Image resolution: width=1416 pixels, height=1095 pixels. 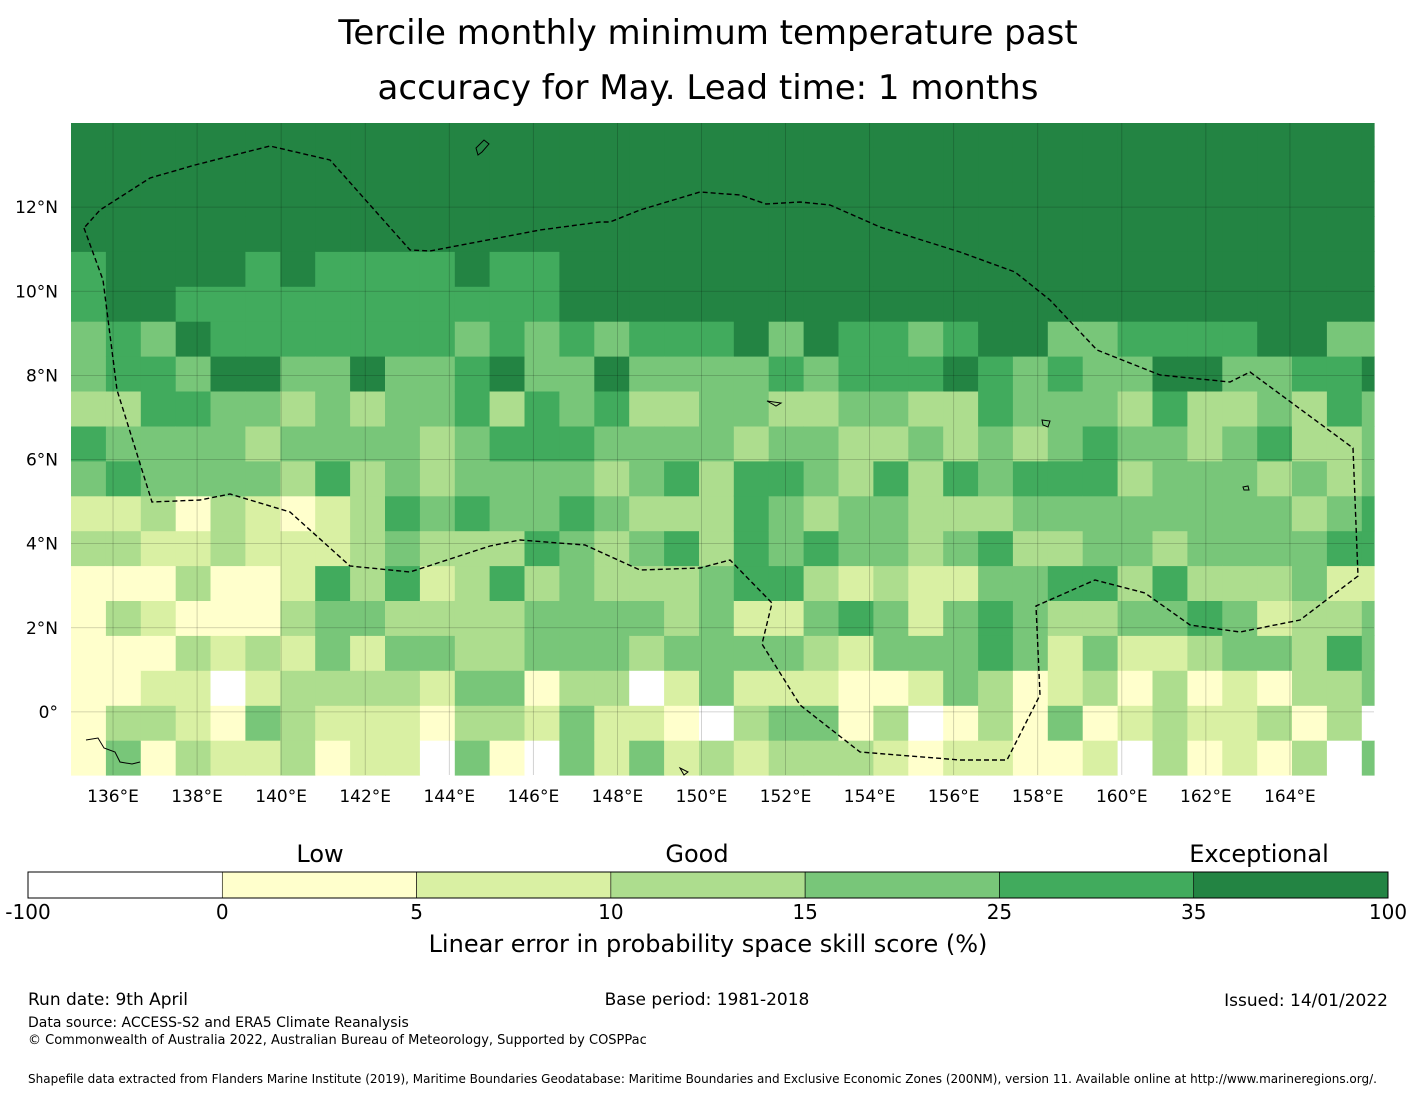 I want to click on issued-date: Issued: 14/01/2022, so click(x=1306, y=1001).